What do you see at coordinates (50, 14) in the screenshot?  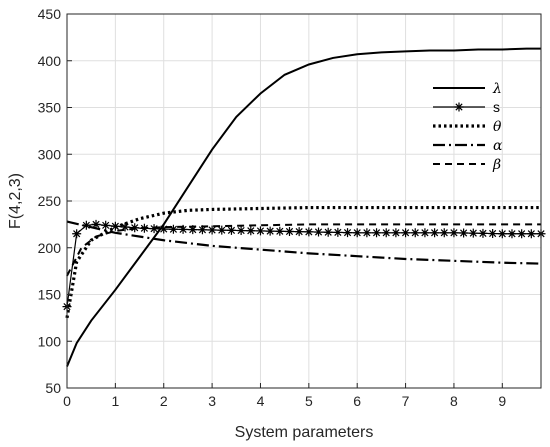 I see `y-tick-label: 450` at bounding box center [50, 14].